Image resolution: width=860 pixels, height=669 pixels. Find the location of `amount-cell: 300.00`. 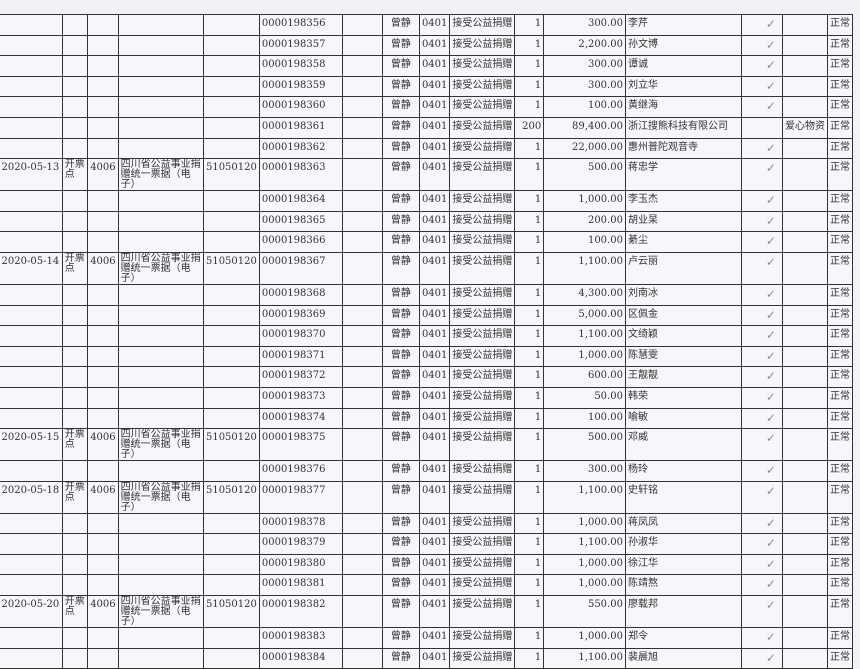

amount-cell: 300.00 is located at coordinates (584, 471).